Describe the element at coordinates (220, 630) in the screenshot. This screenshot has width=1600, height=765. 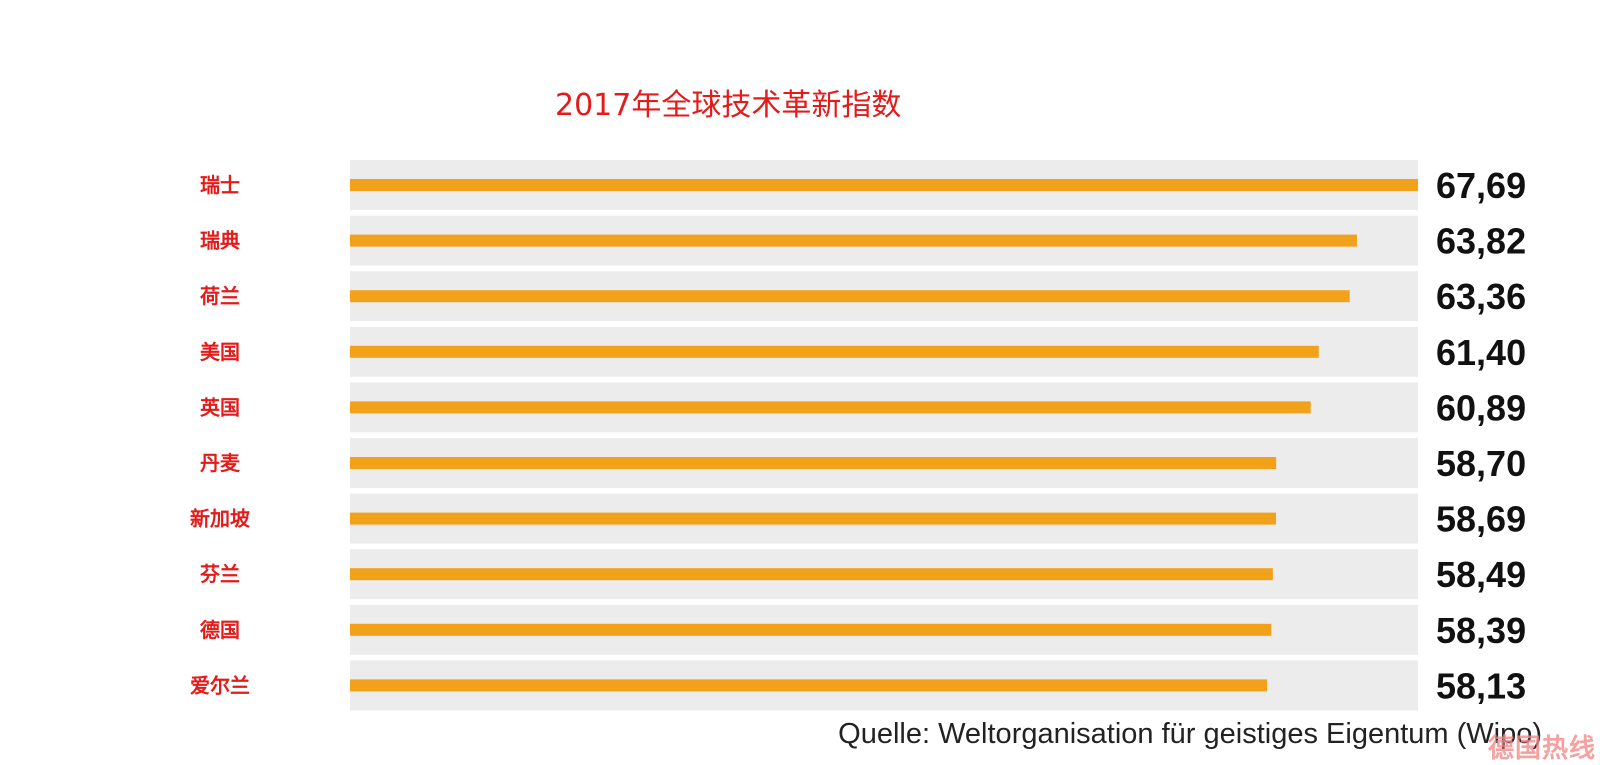
I see `category-label: 德国` at that location.